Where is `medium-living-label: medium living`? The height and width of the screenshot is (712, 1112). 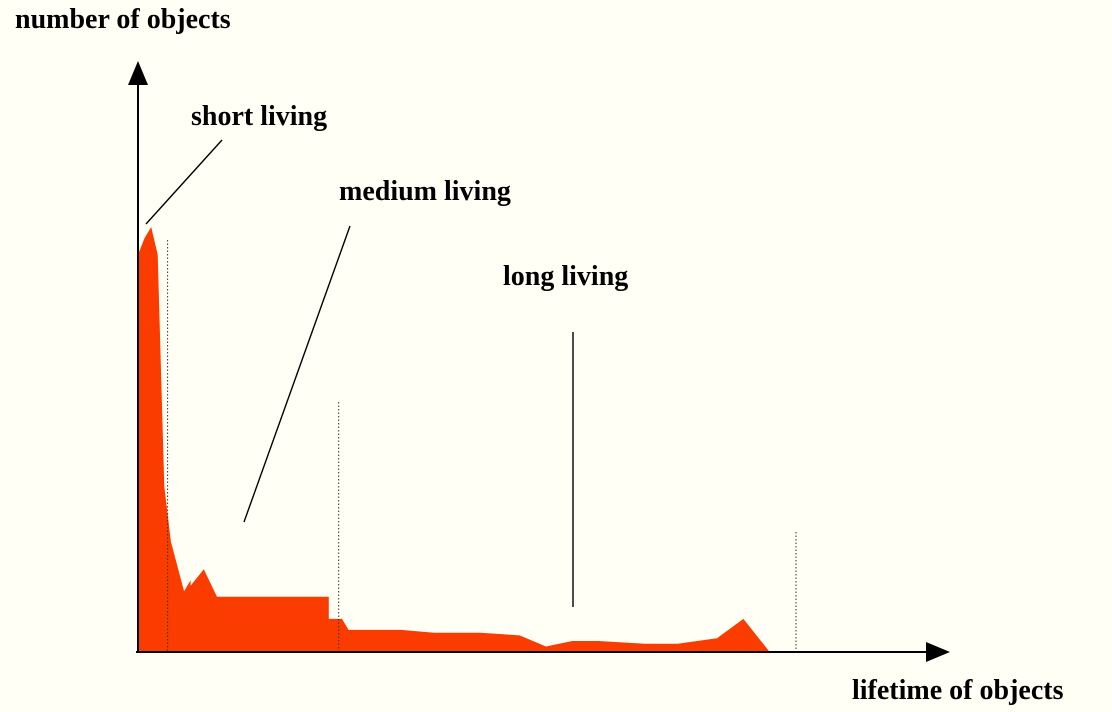 medium-living-label: medium living is located at coordinates (425, 191).